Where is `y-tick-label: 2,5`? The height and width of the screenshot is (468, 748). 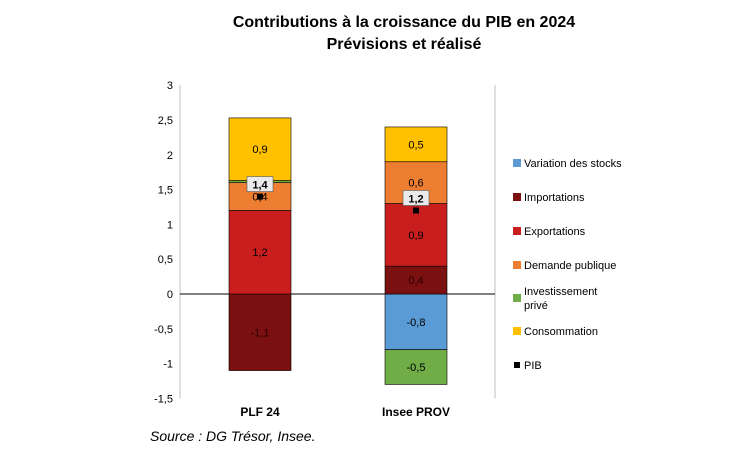
y-tick-label: 2,5 is located at coordinates (165, 121).